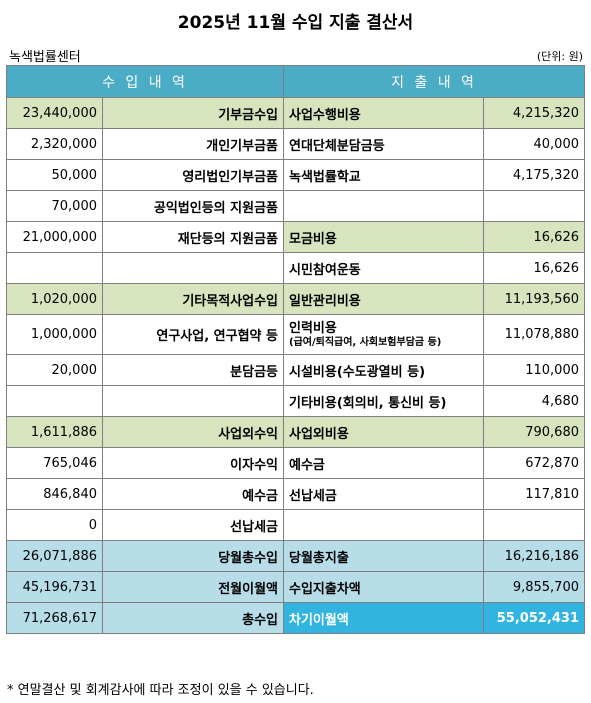  I want to click on income-amount: 1,611,886, so click(54, 432).